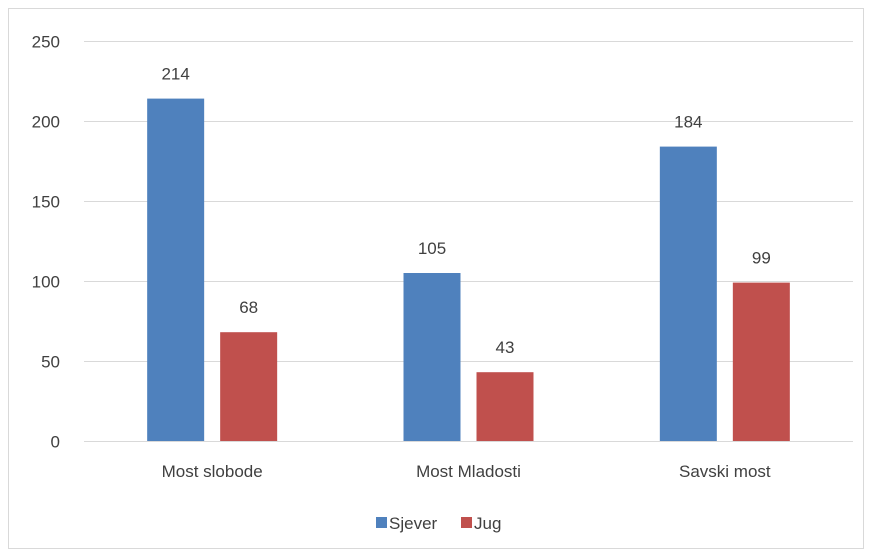  Describe the element at coordinates (46, 122) in the screenshot. I see `y-tick-label: 200` at that location.